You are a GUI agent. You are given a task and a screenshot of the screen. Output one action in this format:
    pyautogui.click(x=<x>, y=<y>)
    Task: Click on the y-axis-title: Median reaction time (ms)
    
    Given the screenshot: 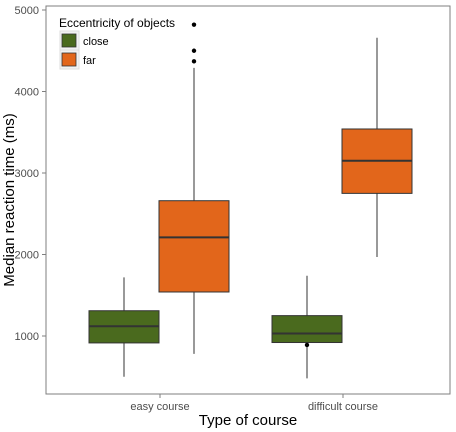 What is the action you would take?
    pyautogui.click(x=9, y=199)
    